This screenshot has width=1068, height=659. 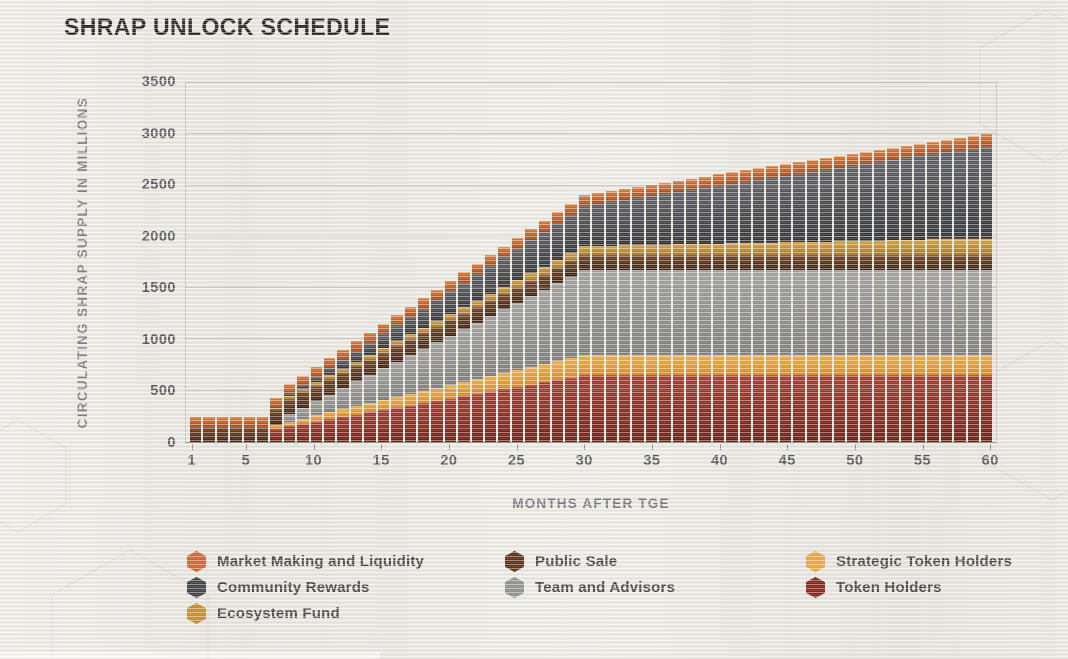 I want to click on x-tick-40: 40, so click(x=719, y=461).